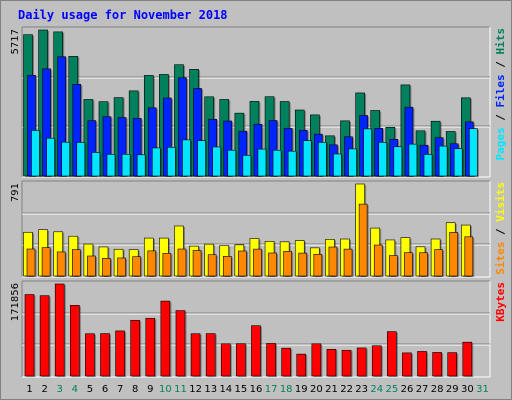 The width and height of the screenshot is (512, 400). What do you see at coordinates (301, 389) in the screenshot?
I see `x-tick-day-19: 19` at bounding box center [301, 389].